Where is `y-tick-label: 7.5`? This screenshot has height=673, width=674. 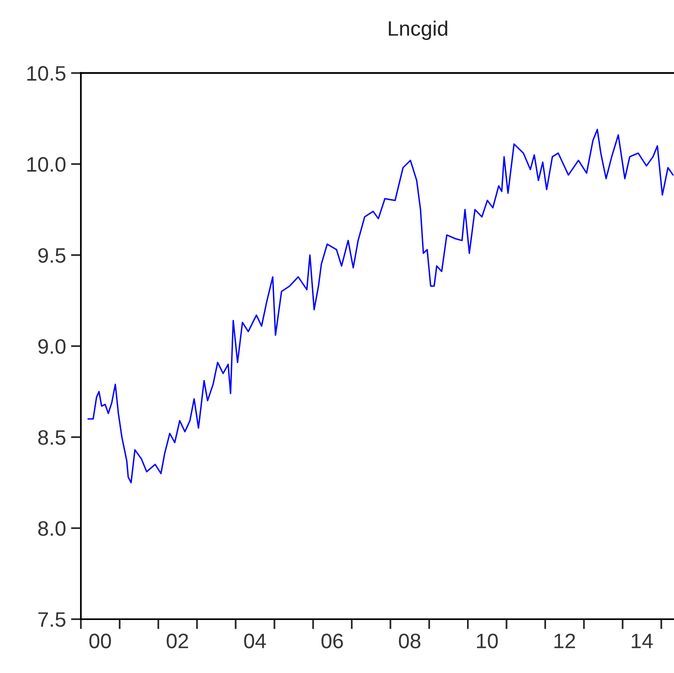 y-tick-label: 7.5 is located at coordinates (52, 619).